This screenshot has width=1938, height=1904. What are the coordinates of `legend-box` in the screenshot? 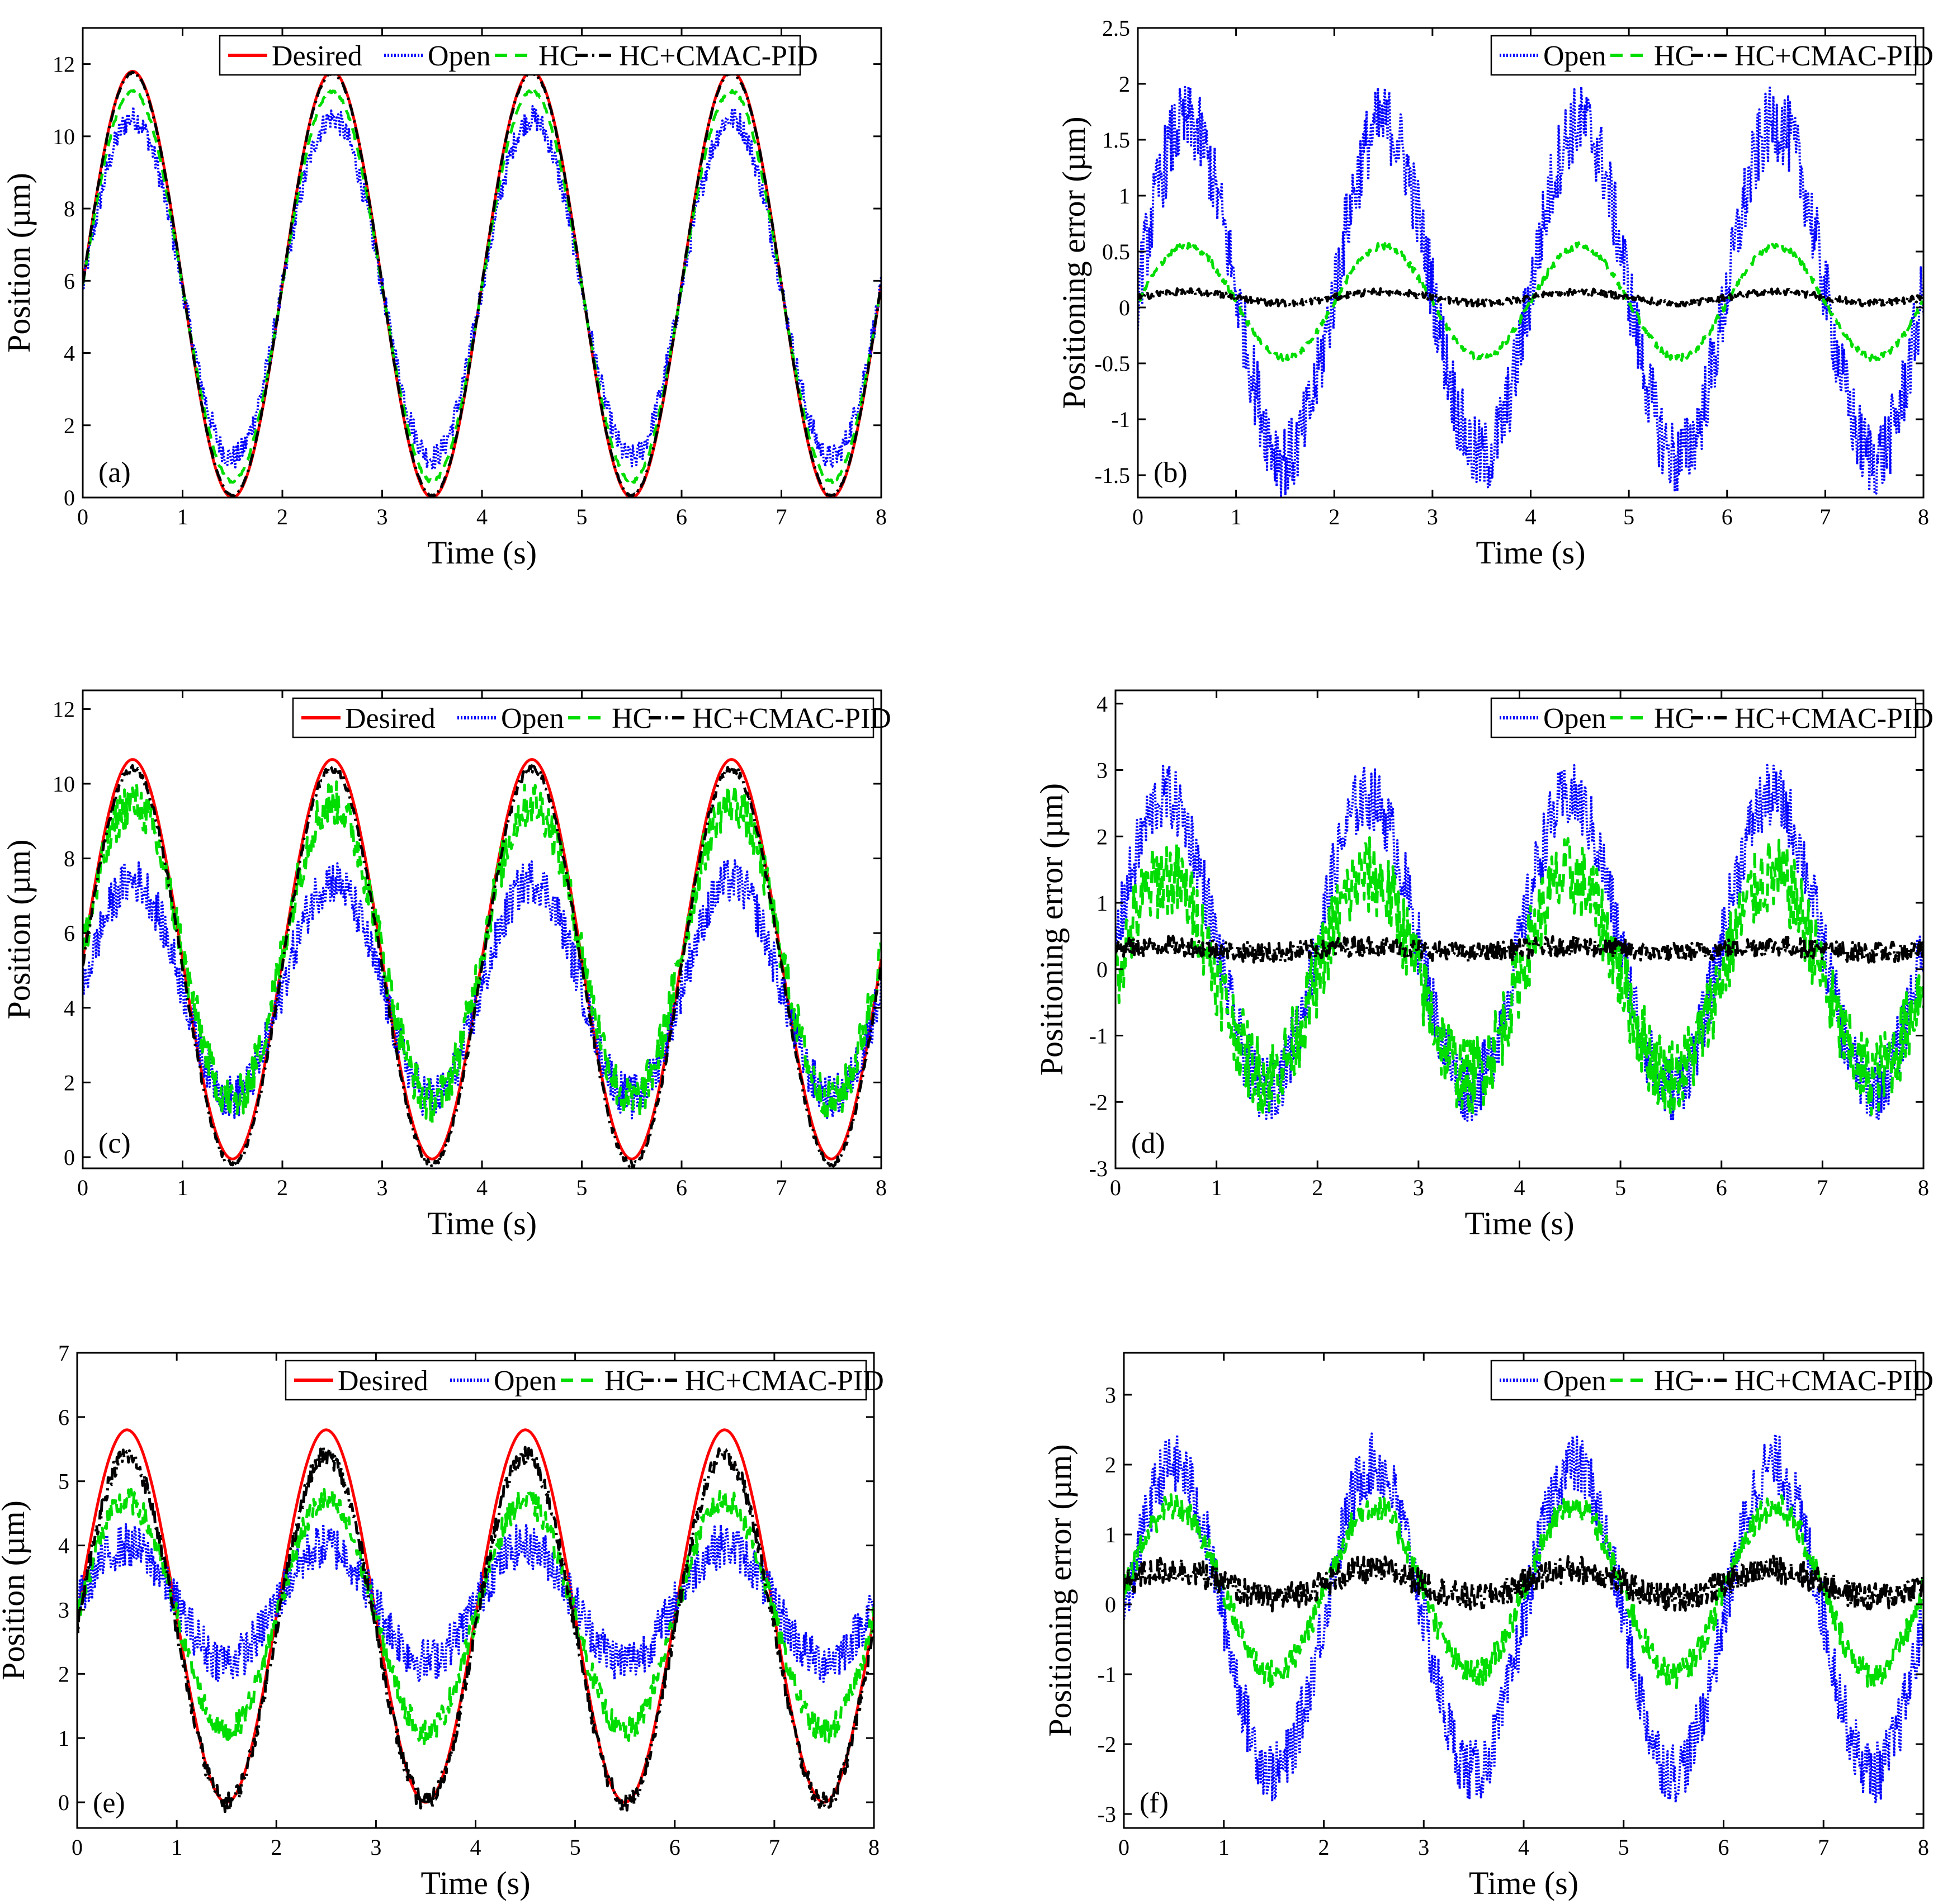 It's located at (584, 717).